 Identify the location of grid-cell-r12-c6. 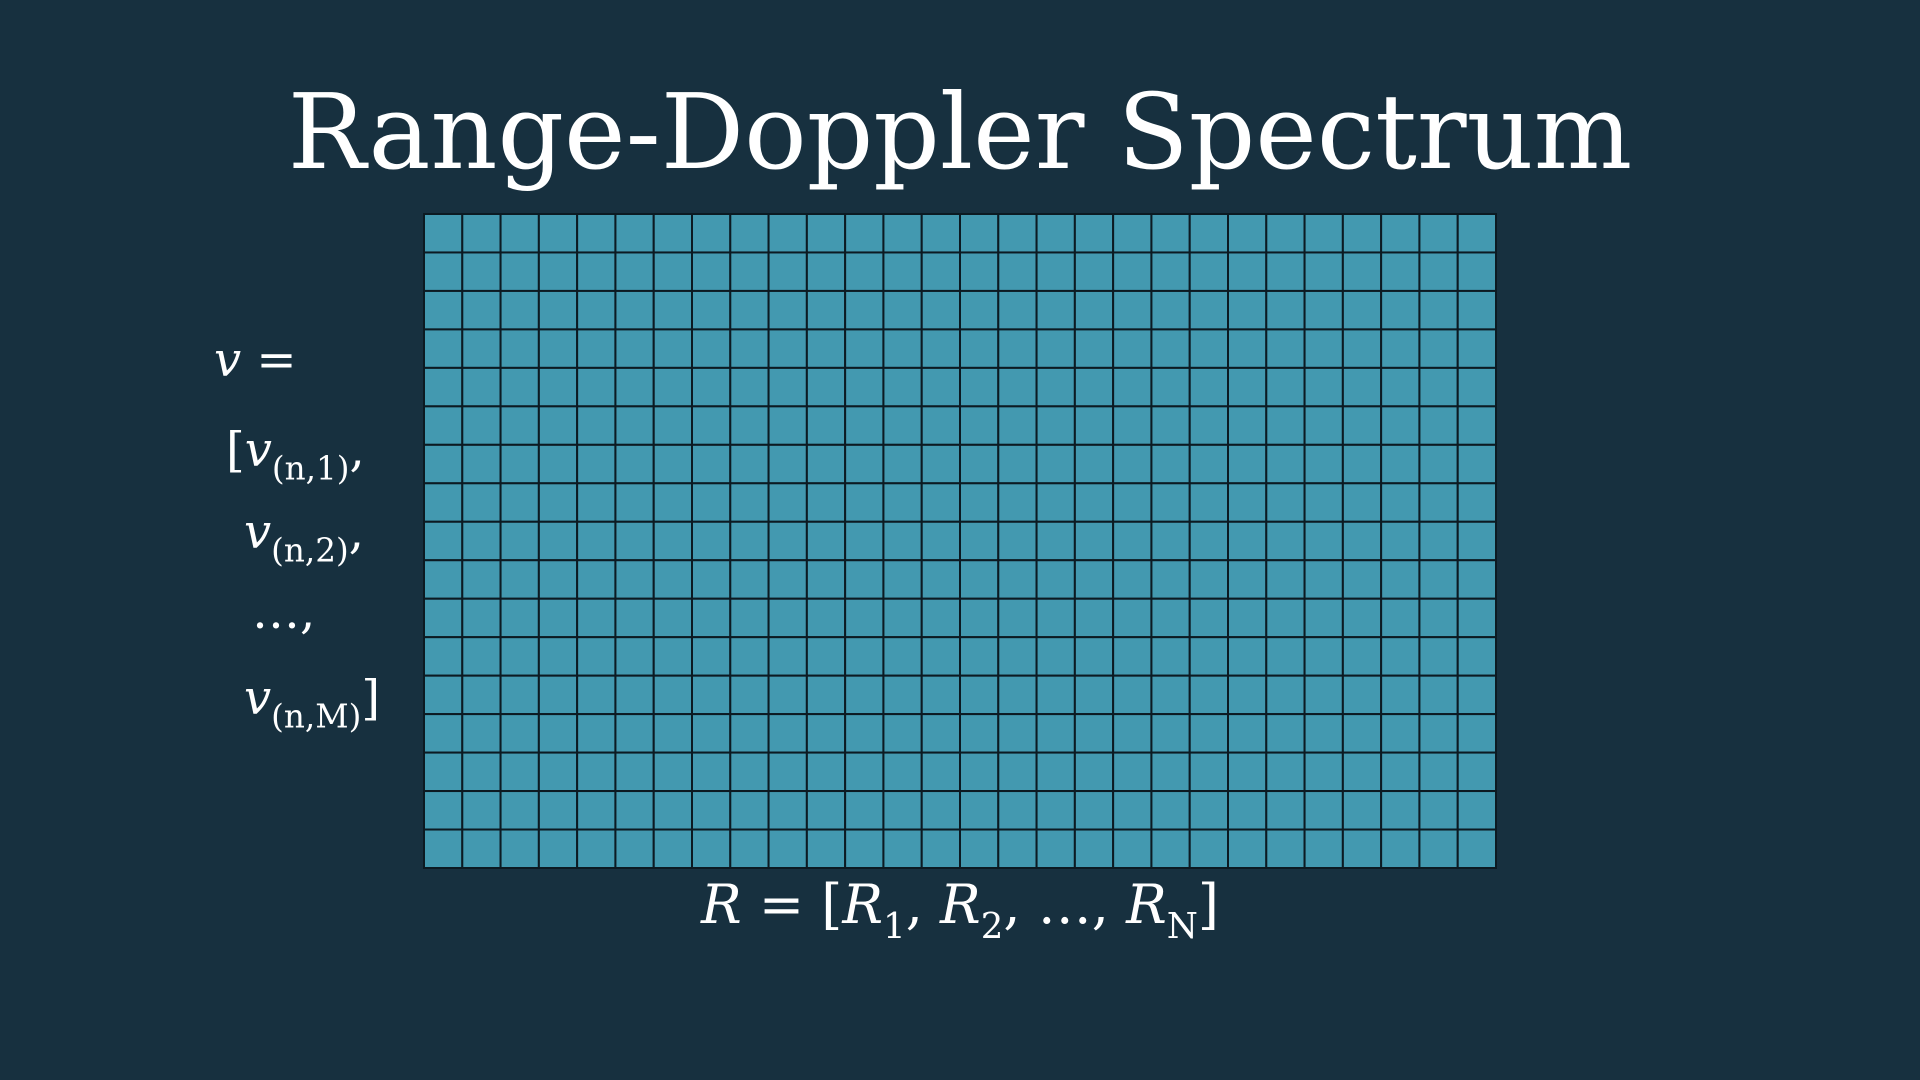
(634, 656).